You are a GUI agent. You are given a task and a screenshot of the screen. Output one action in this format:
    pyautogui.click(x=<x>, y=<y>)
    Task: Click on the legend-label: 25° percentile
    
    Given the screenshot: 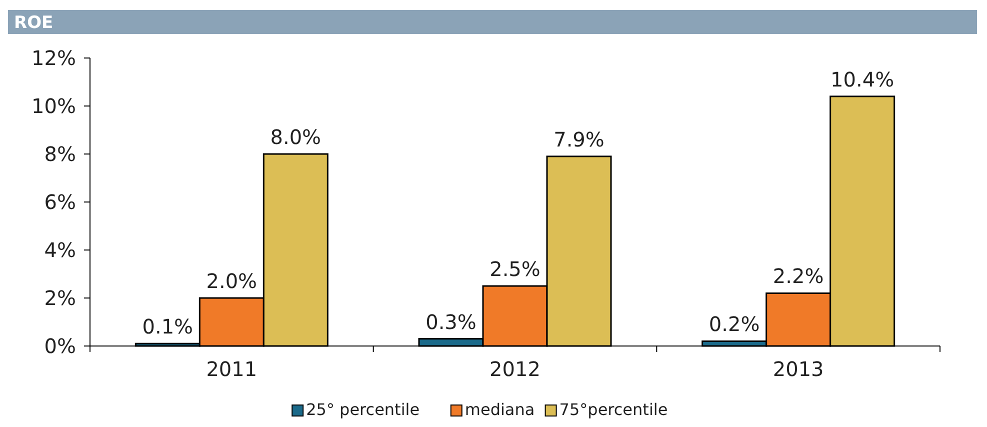 What is the action you would take?
    pyautogui.click(x=363, y=409)
    